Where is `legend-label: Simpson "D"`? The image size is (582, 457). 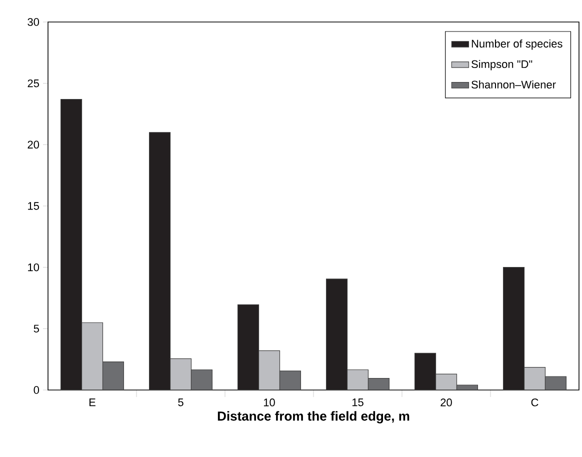
legend-label: Simpson "D" is located at coordinates (502, 65).